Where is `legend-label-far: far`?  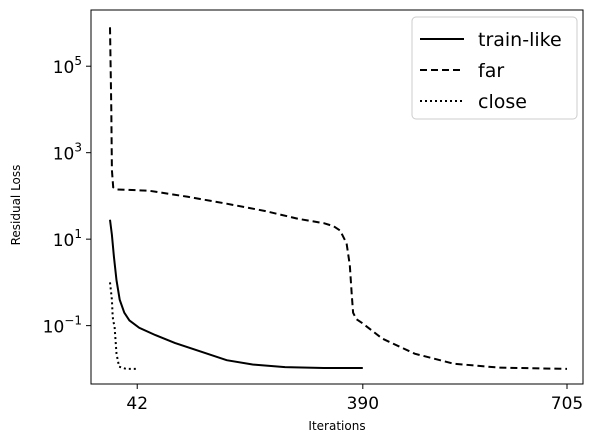
legend-label-far: far is located at coordinates (491, 71).